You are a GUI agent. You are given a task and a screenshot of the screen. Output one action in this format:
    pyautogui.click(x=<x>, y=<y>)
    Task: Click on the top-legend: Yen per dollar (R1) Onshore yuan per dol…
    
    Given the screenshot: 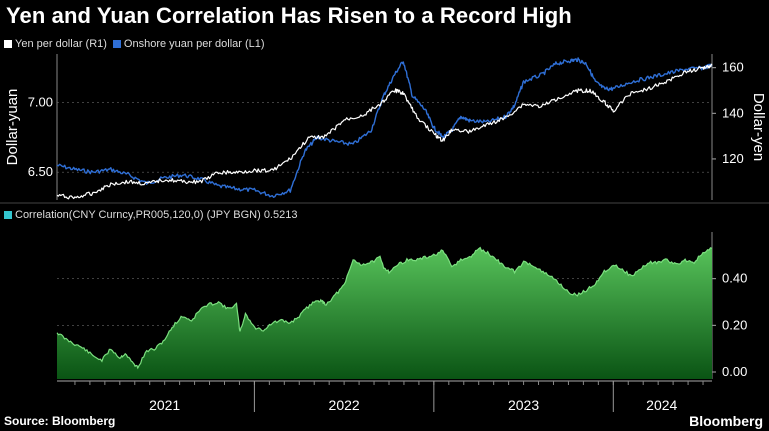 What is the action you would take?
    pyautogui.click(x=134, y=44)
    